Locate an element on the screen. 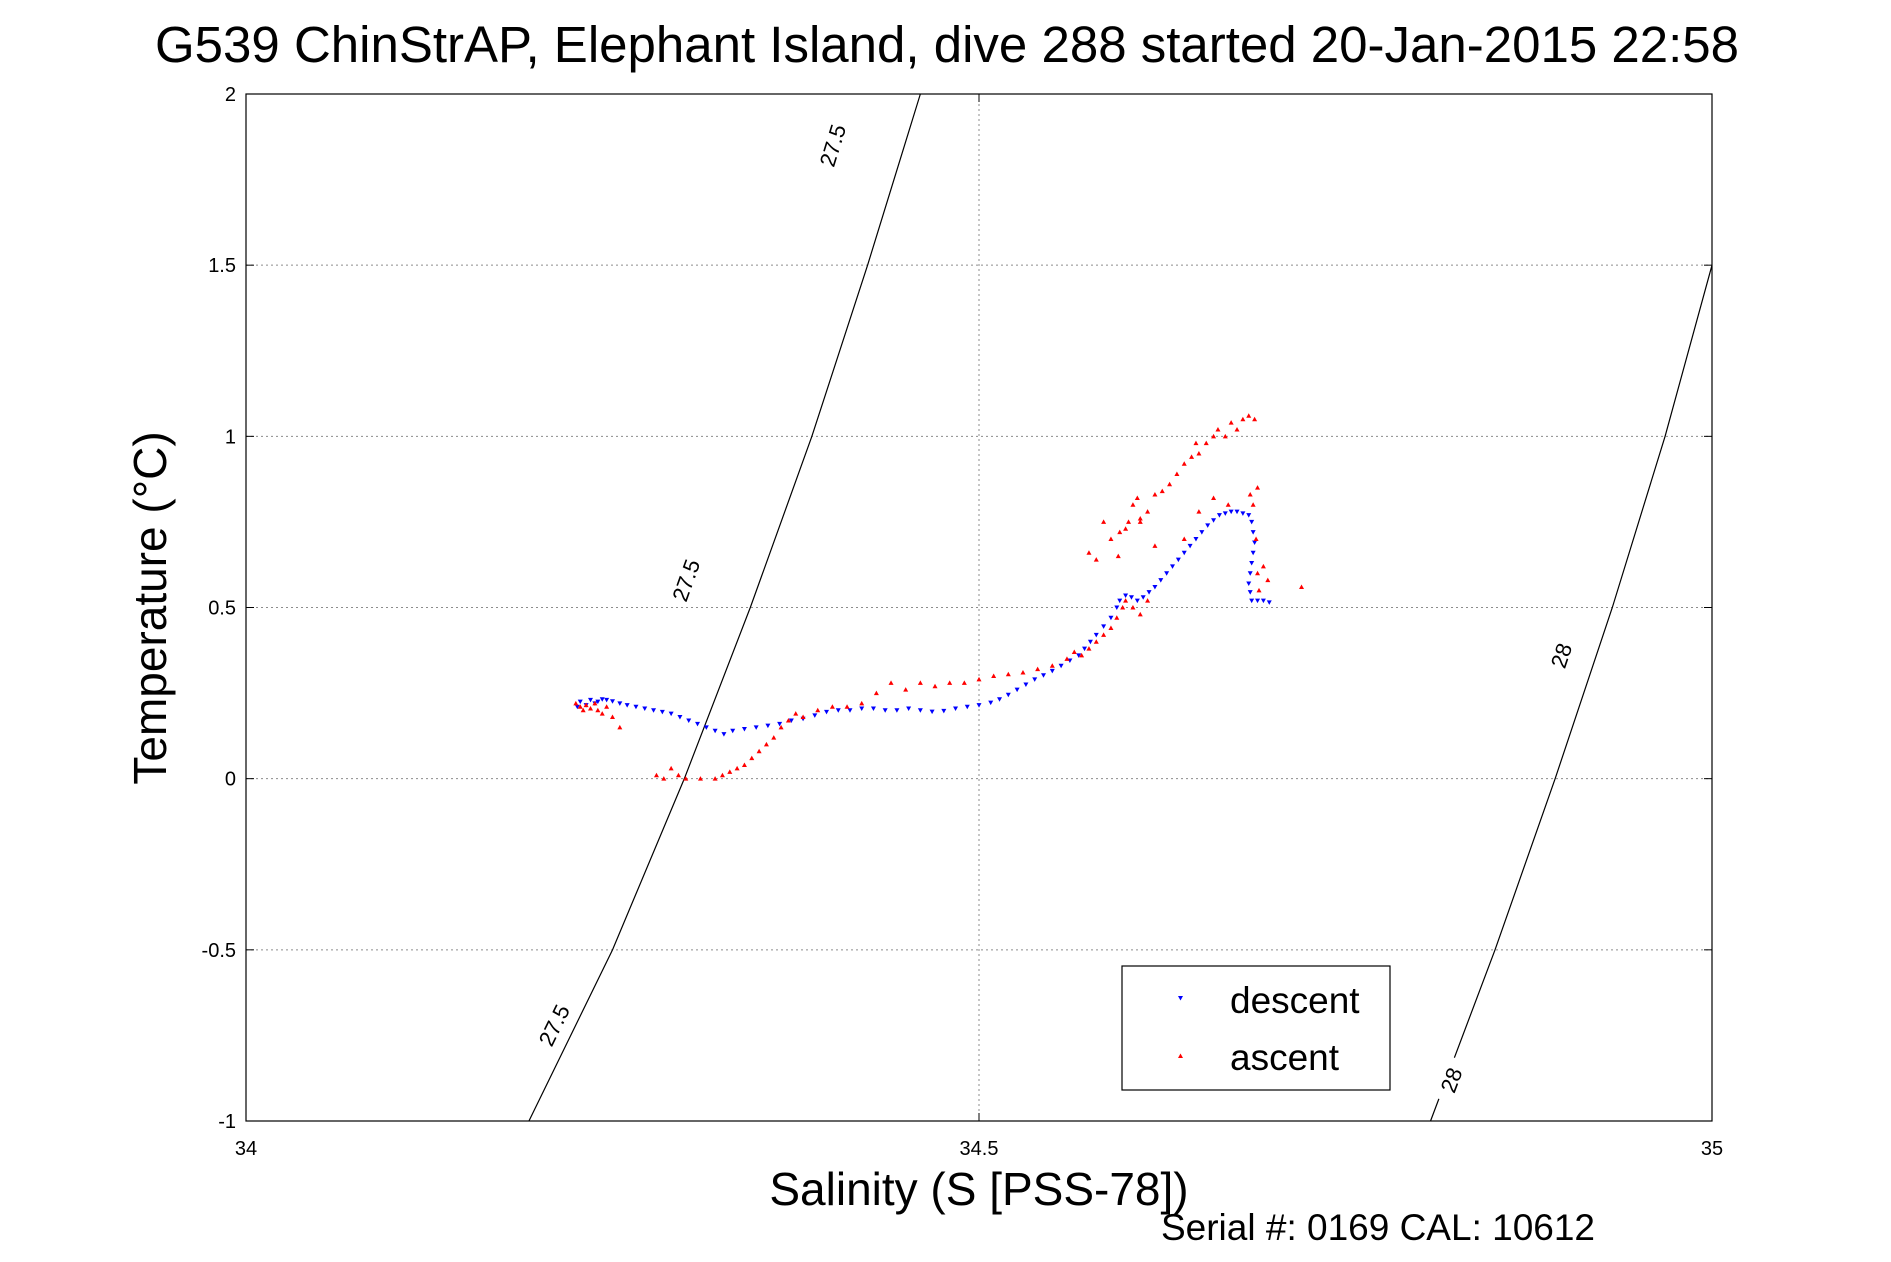 The height and width of the screenshot is (1262, 1891). data-series is located at coordinates (939, 597).